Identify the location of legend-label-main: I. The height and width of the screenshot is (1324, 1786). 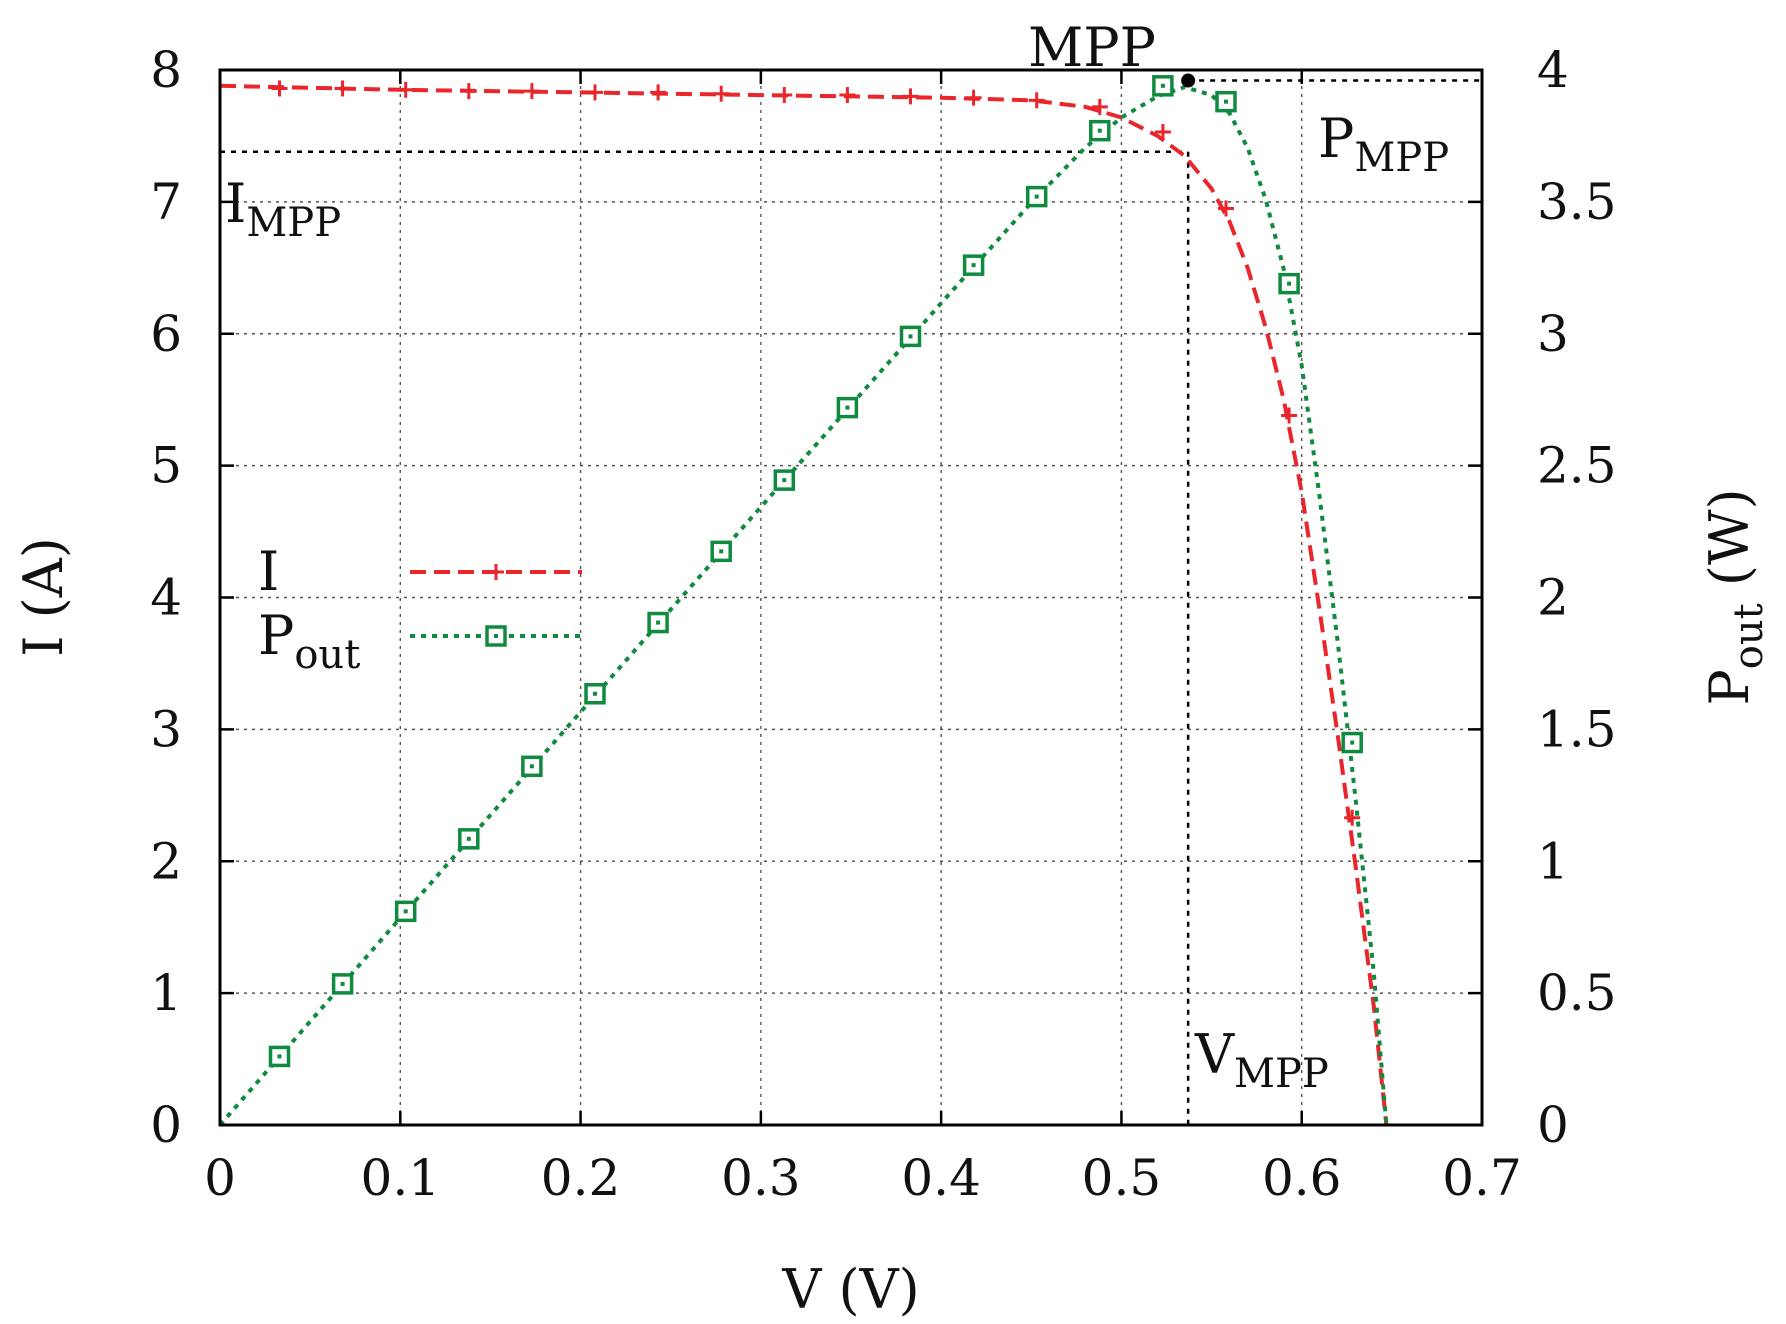
(268, 571).